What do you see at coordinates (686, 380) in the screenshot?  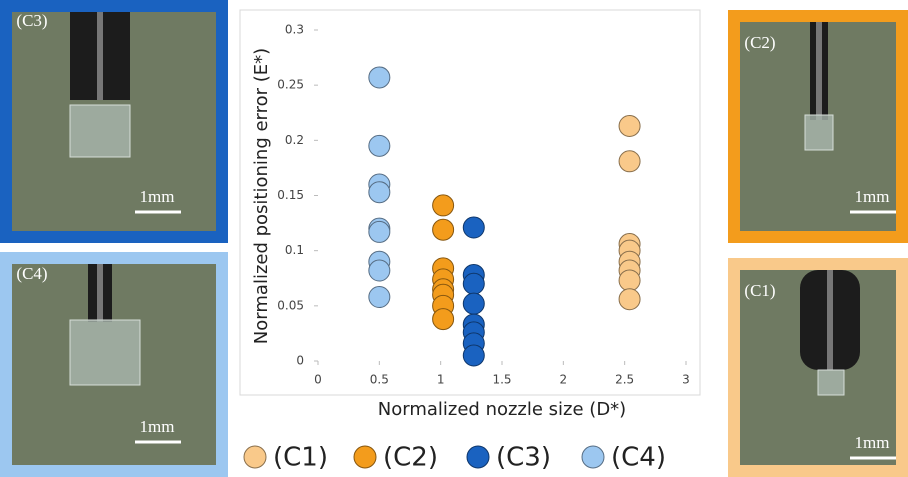 I see `x-tick-label: 3` at bounding box center [686, 380].